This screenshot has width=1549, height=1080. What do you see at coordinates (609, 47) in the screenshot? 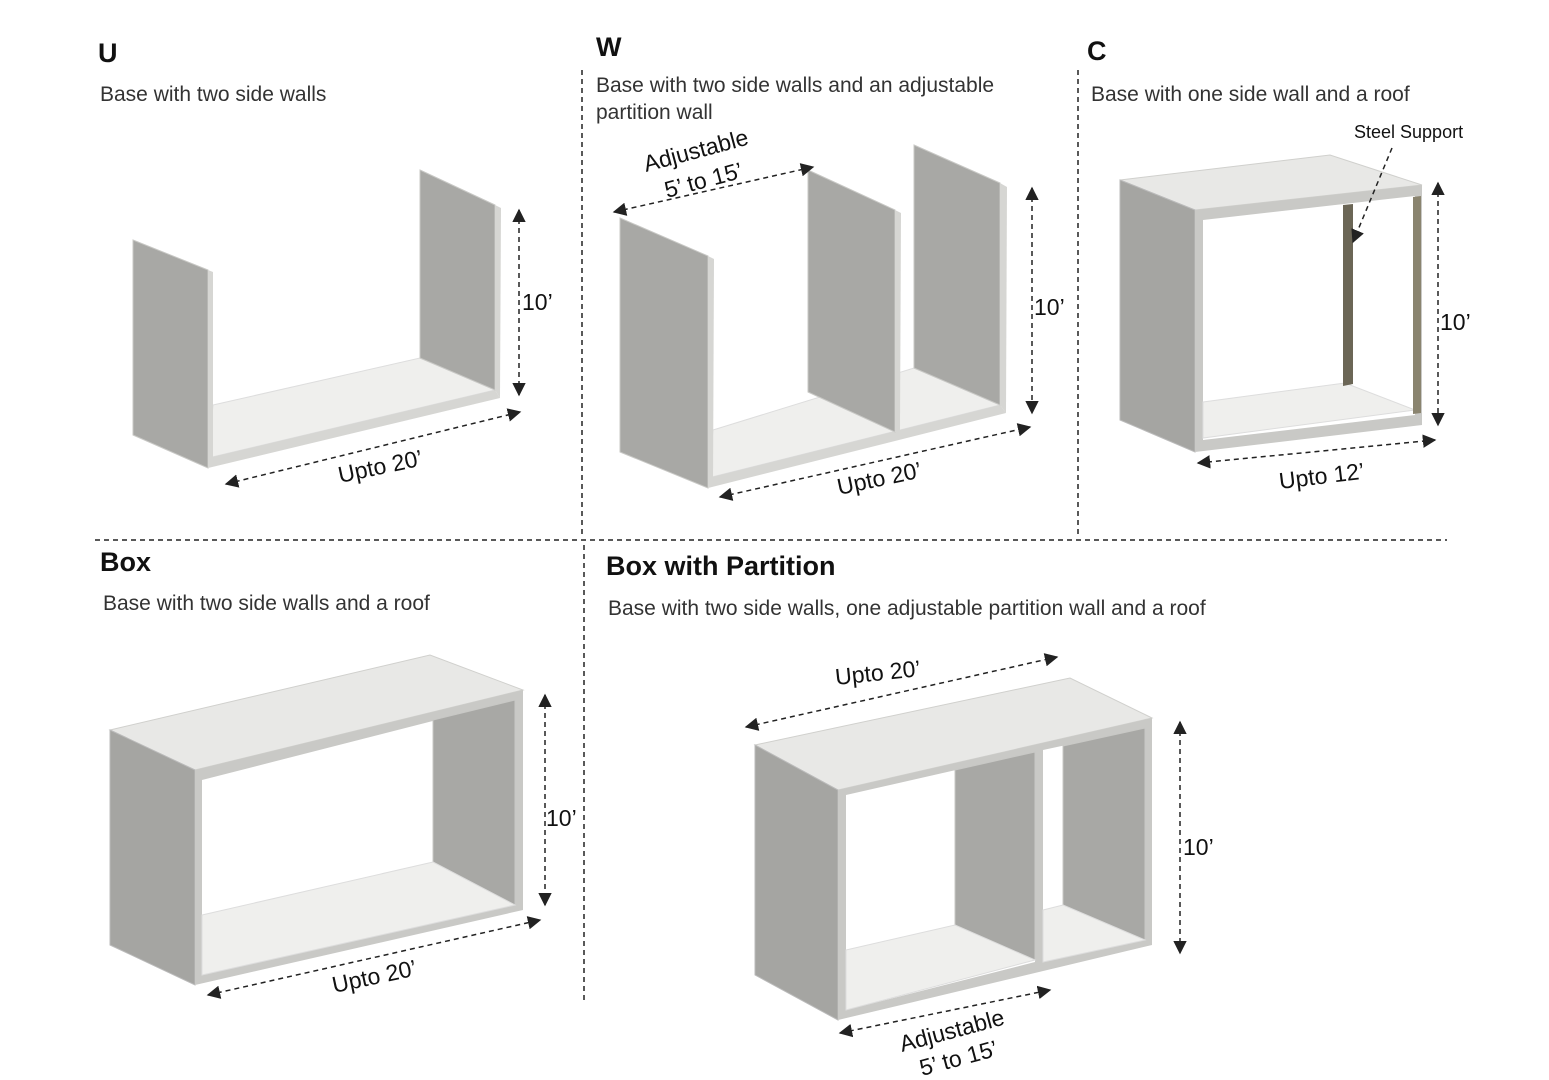
I see `panel-title: W` at bounding box center [609, 47].